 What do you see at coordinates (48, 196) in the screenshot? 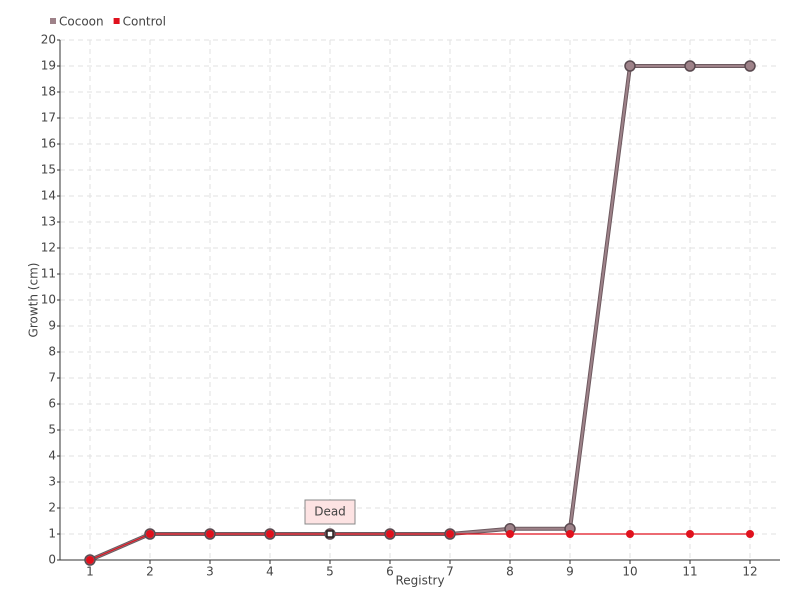
I see `y-tick-label: 14` at bounding box center [48, 196].